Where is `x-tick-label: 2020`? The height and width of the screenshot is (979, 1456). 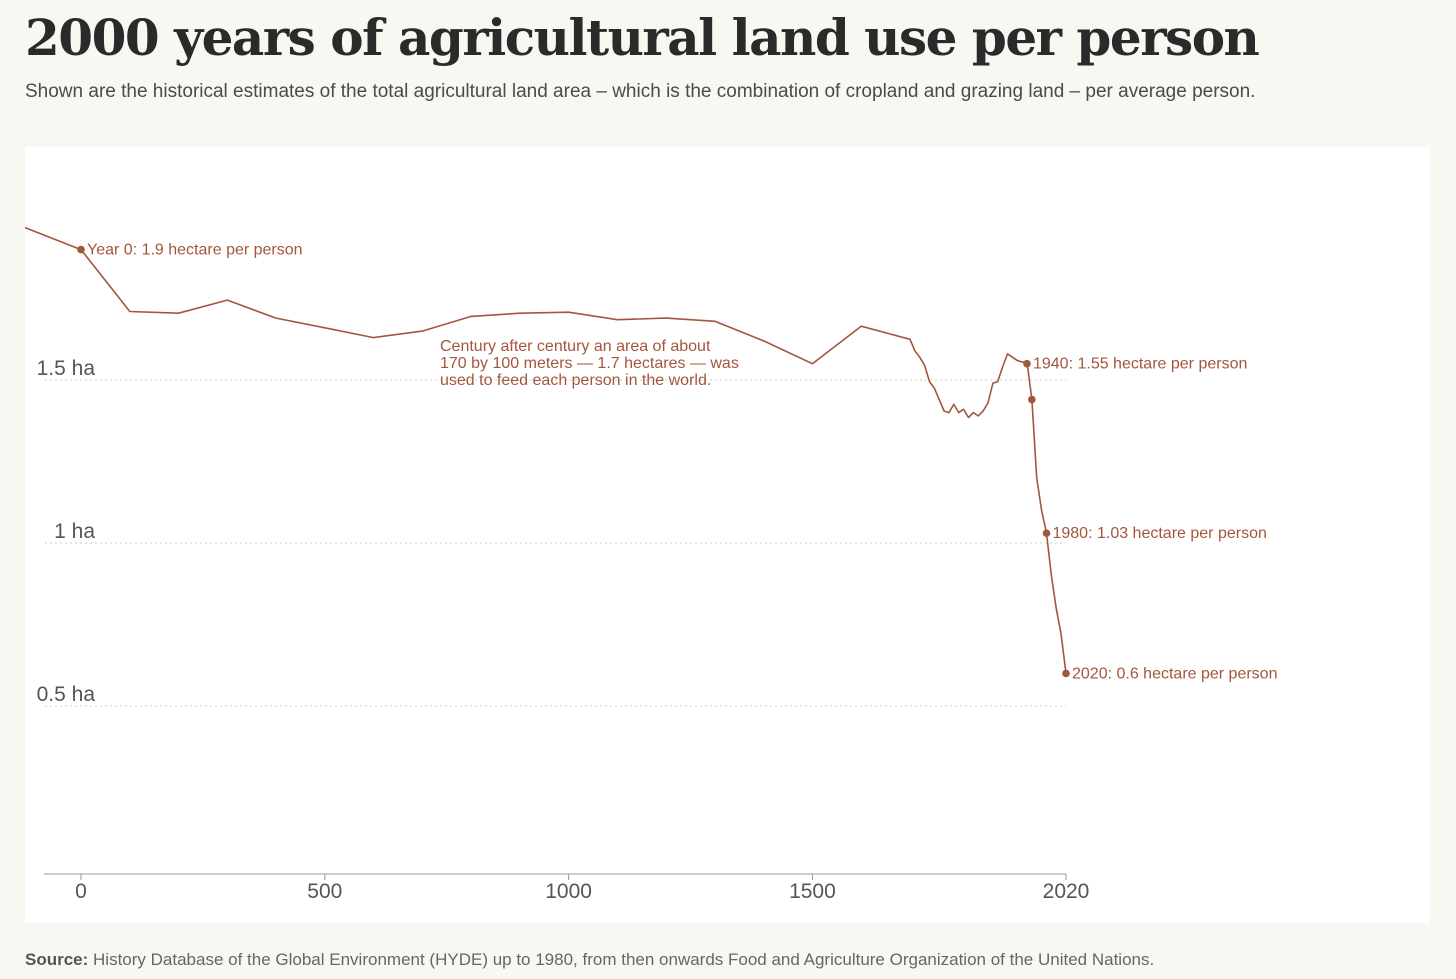 x-tick-label: 2020 is located at coordinates (1066, 891).